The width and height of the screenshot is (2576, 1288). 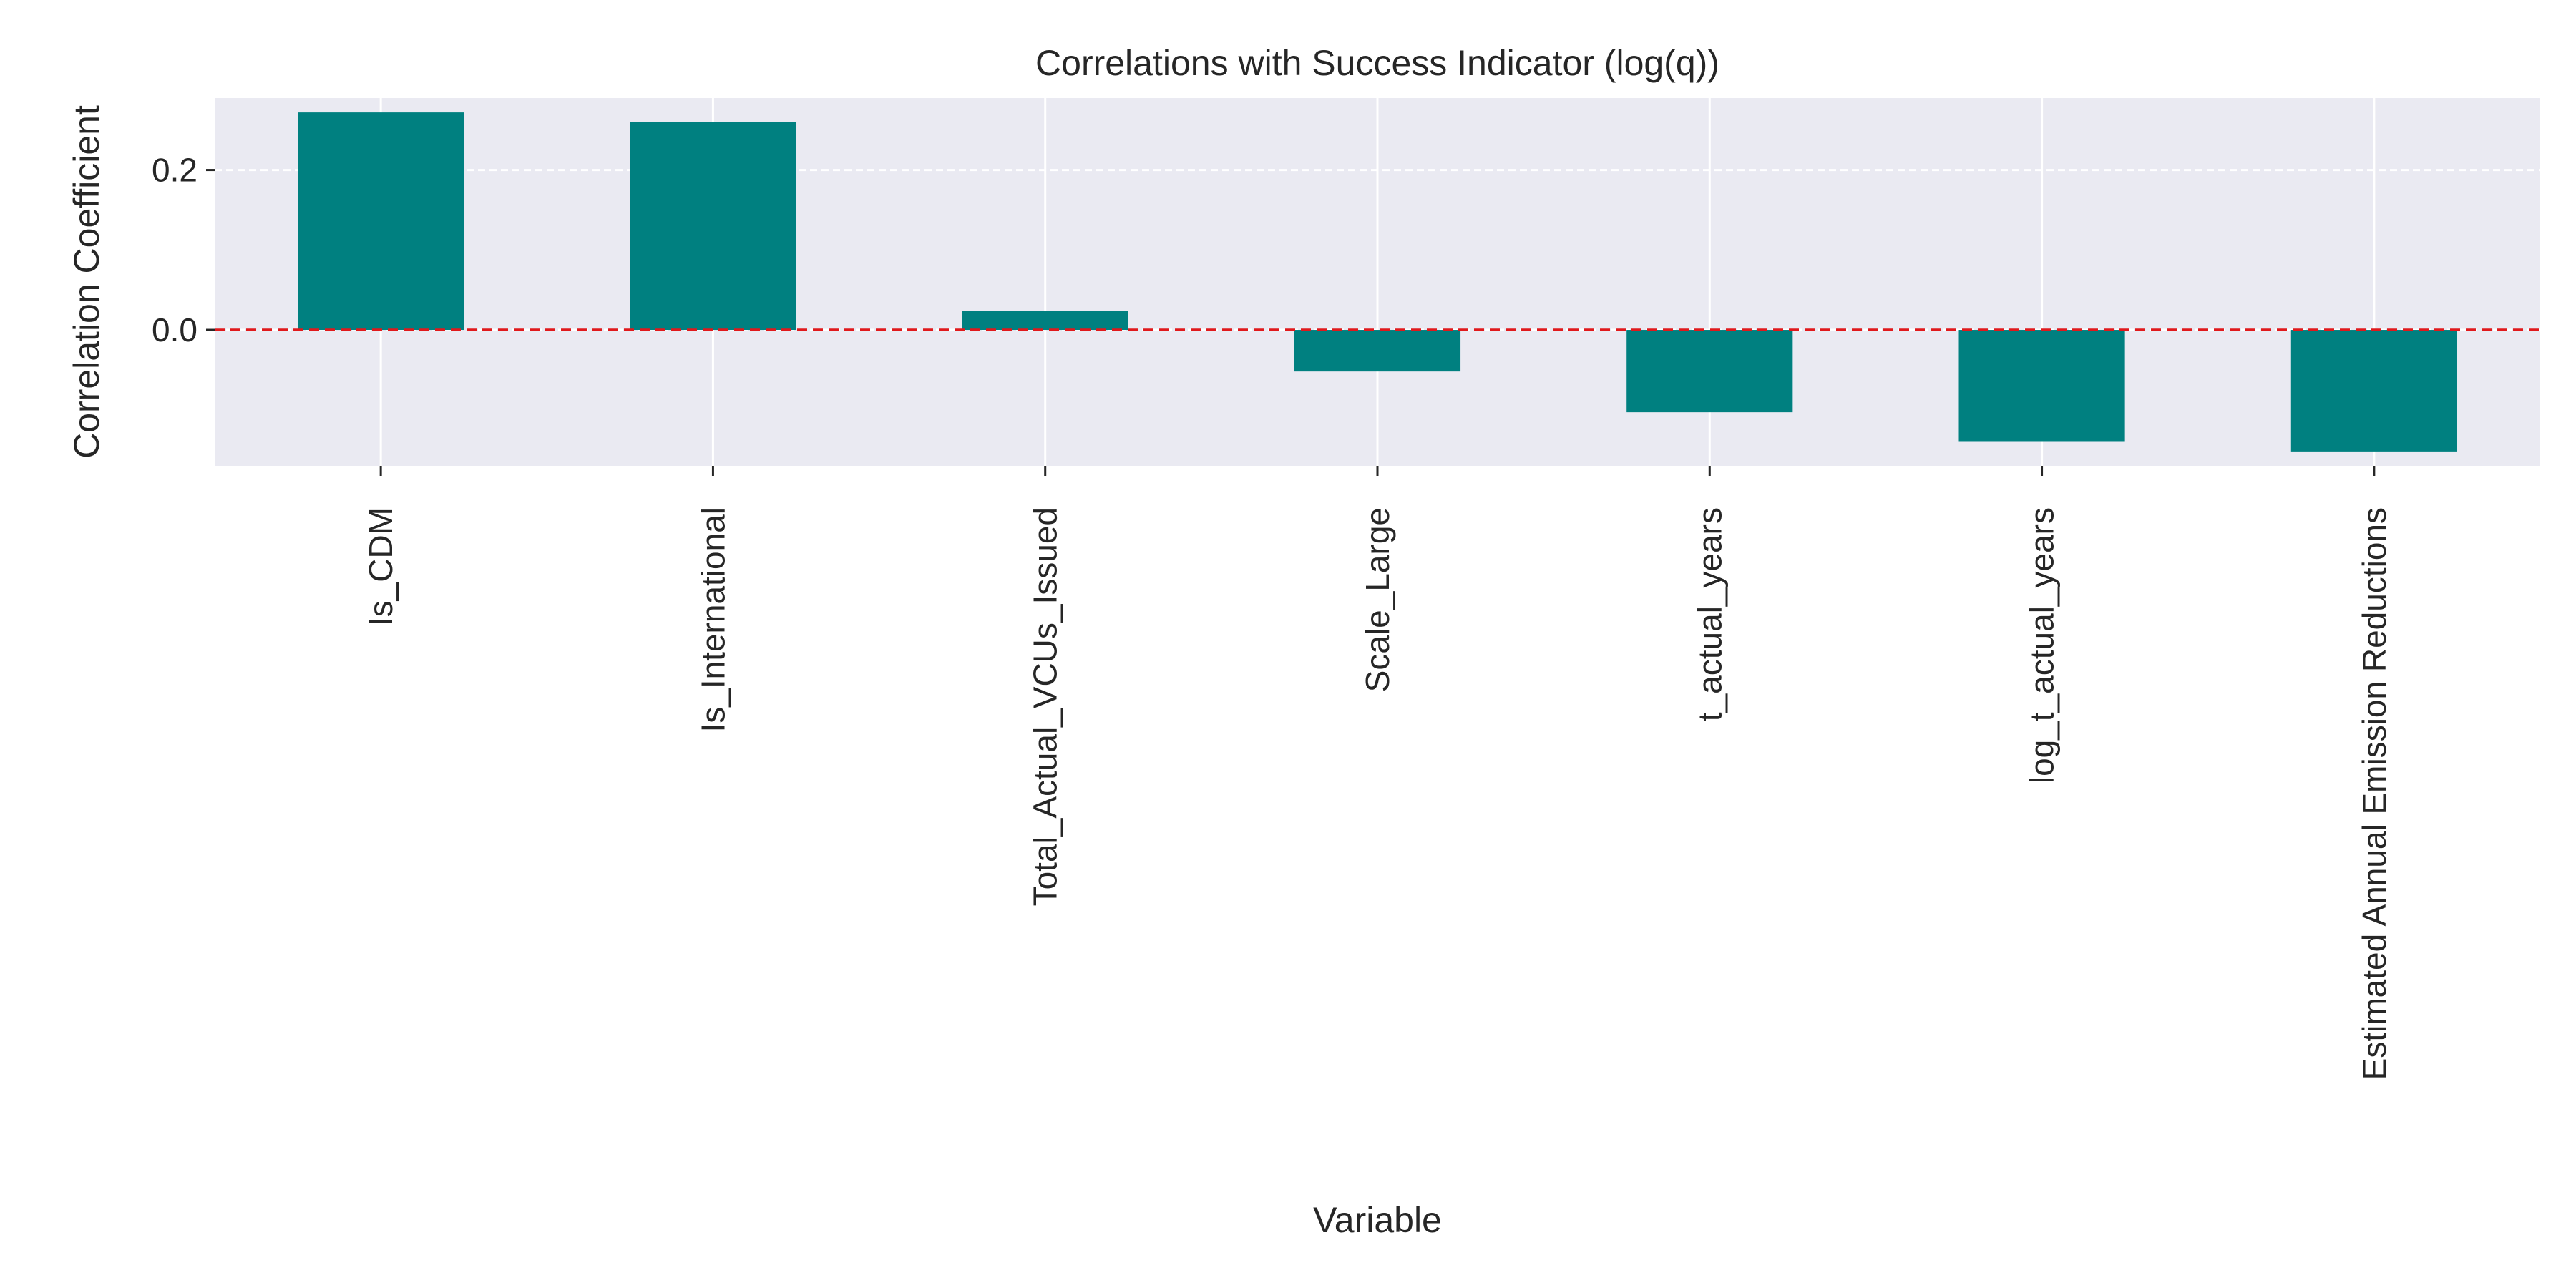 What do you see at coordinates (1045, 706) in the screenshot?
I see `x-tick-label: Total_Actual_VCUs_Issued` at bounding box center [1045, 706].